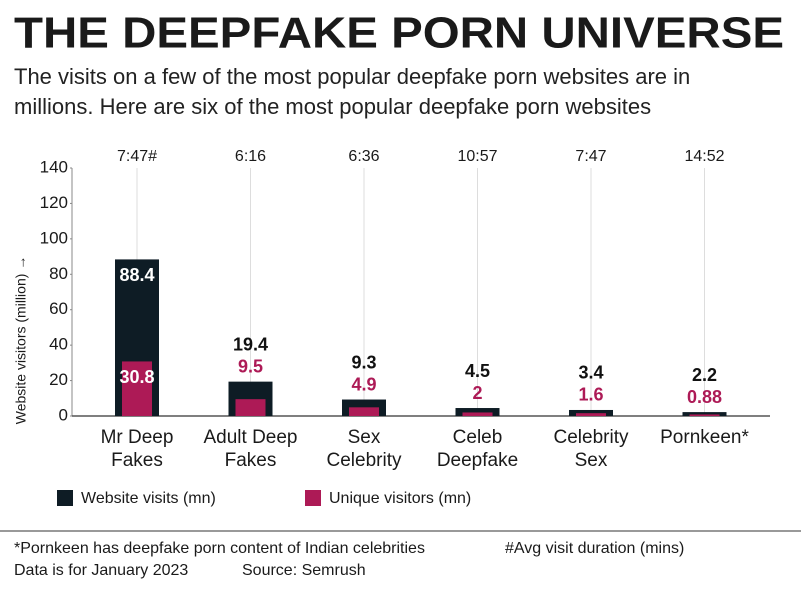  What do you see at coordinates (54, 166) in the screenshot?
I see `y-tick-label: 140` at bounding box center [54, 166].